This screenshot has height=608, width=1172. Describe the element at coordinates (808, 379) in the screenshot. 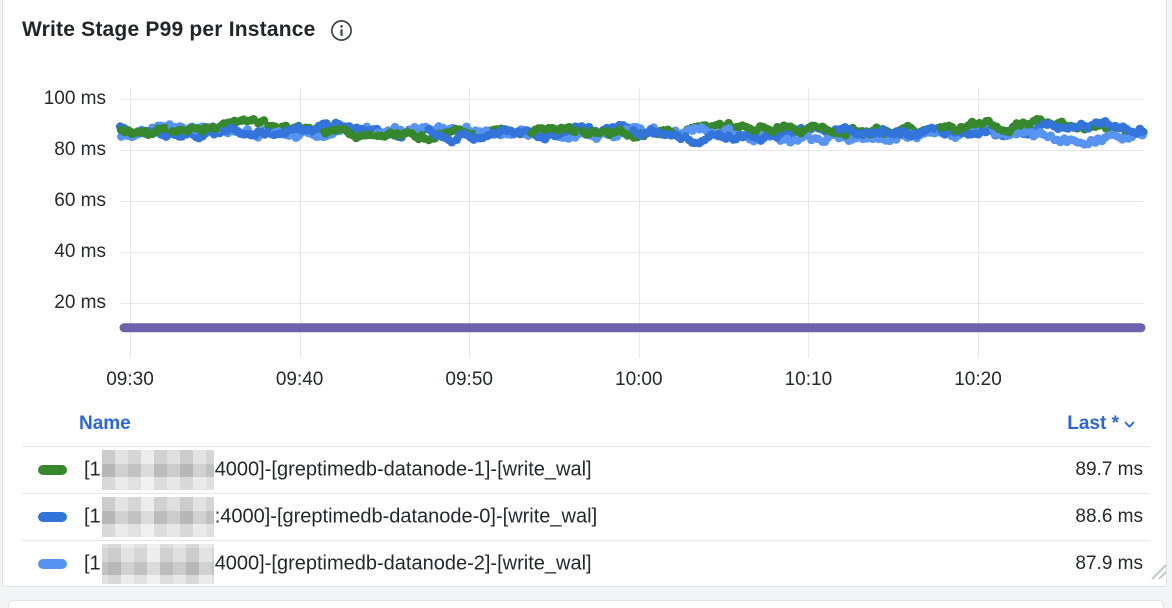

I see `x-tick-label: 10:10` at that location.